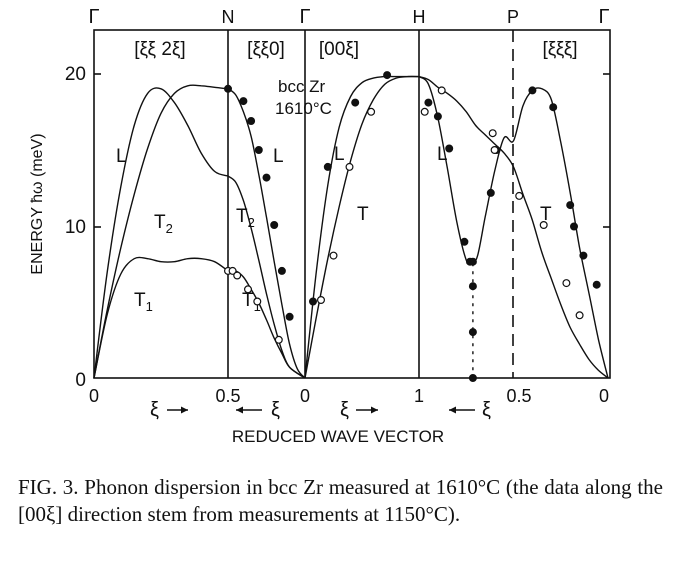 The width and height of the screenshot is (677, 566). I want to click on xtick-label-0.5-b: 0.5, so click(518, 396).